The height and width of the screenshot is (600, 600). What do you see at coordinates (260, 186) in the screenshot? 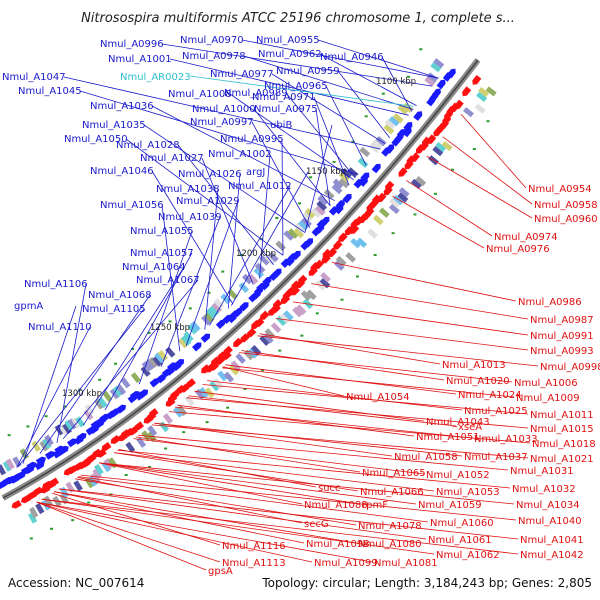
I see `forward-gene-label: Nmul_A1012` at bounding box center [260, 186].